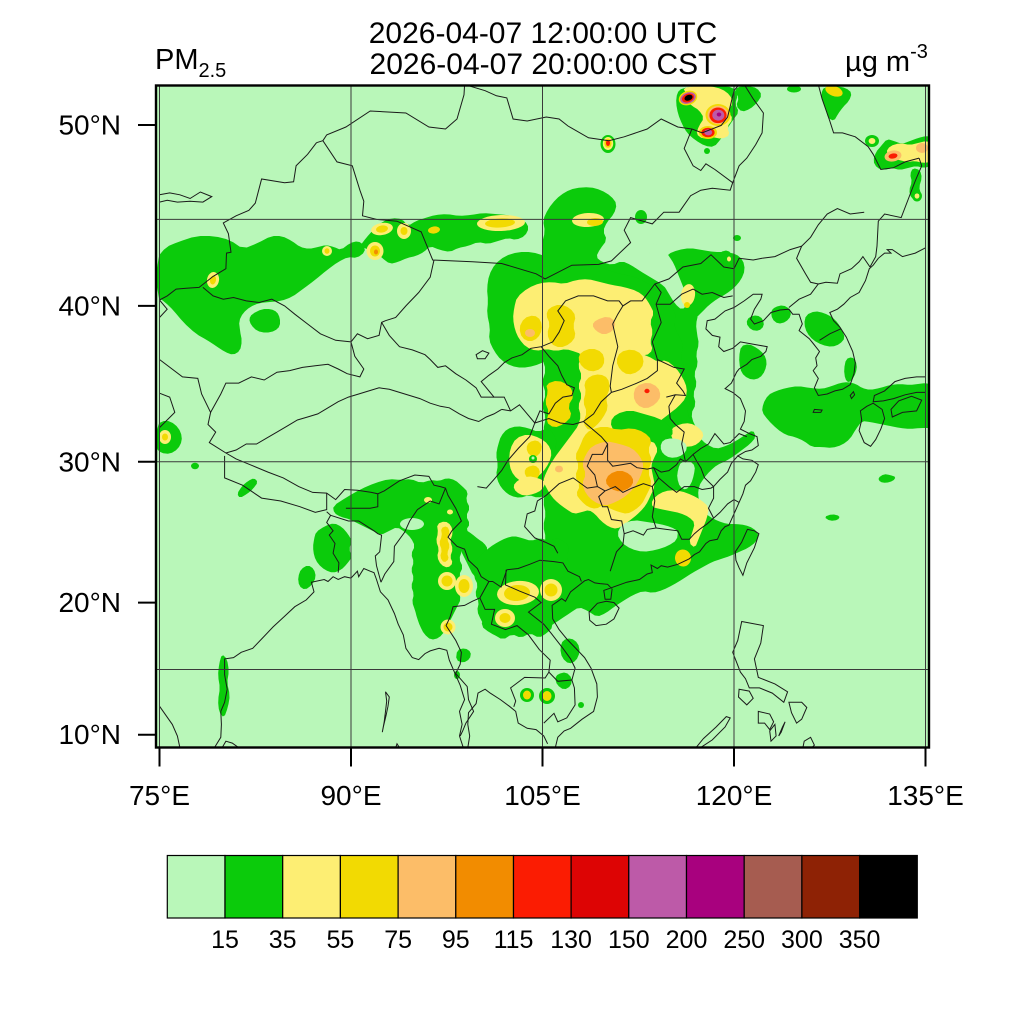 Image resolution: width=1024 pixels, height=1024 pixels. I want to click on svg-text: 250, so click(744, 940).